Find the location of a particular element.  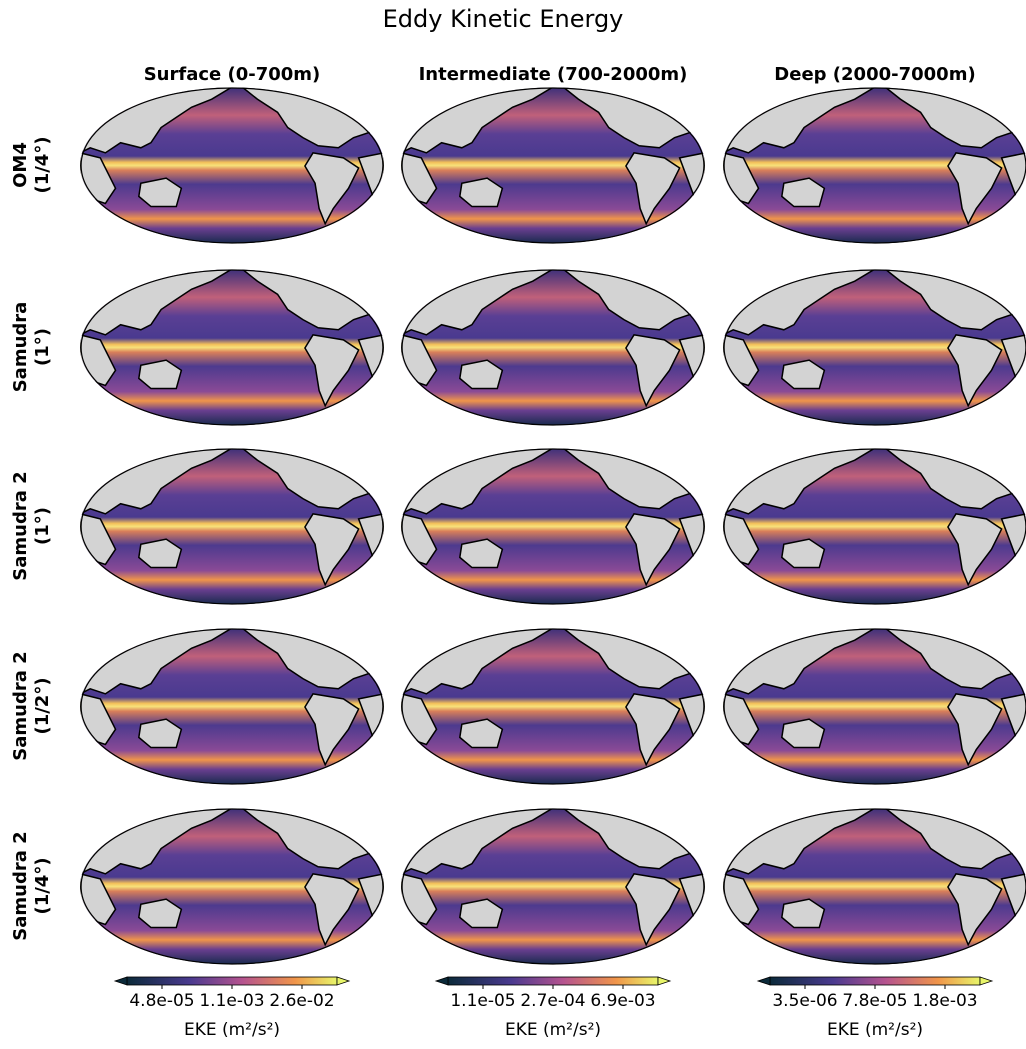

row-label-line: (1/2°) is located at coordinates (42, 705).